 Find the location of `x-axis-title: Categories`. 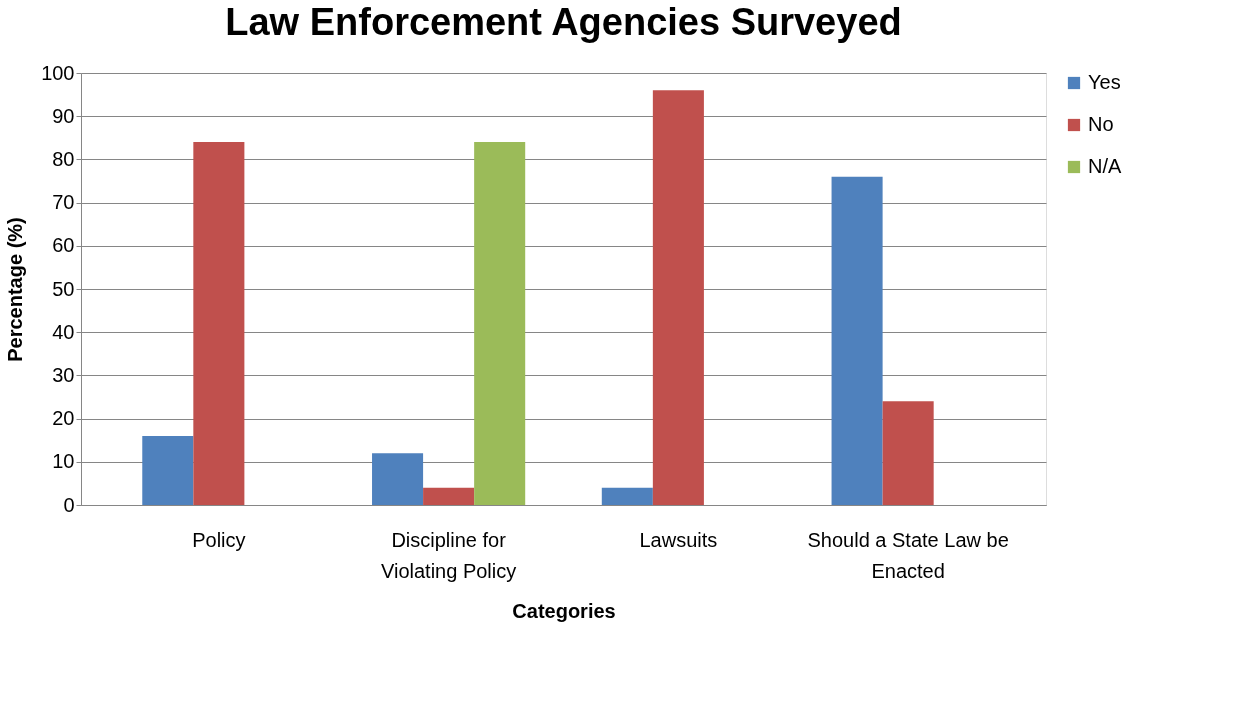

x-axis-title: Categories is located at coordinates (564, 610).